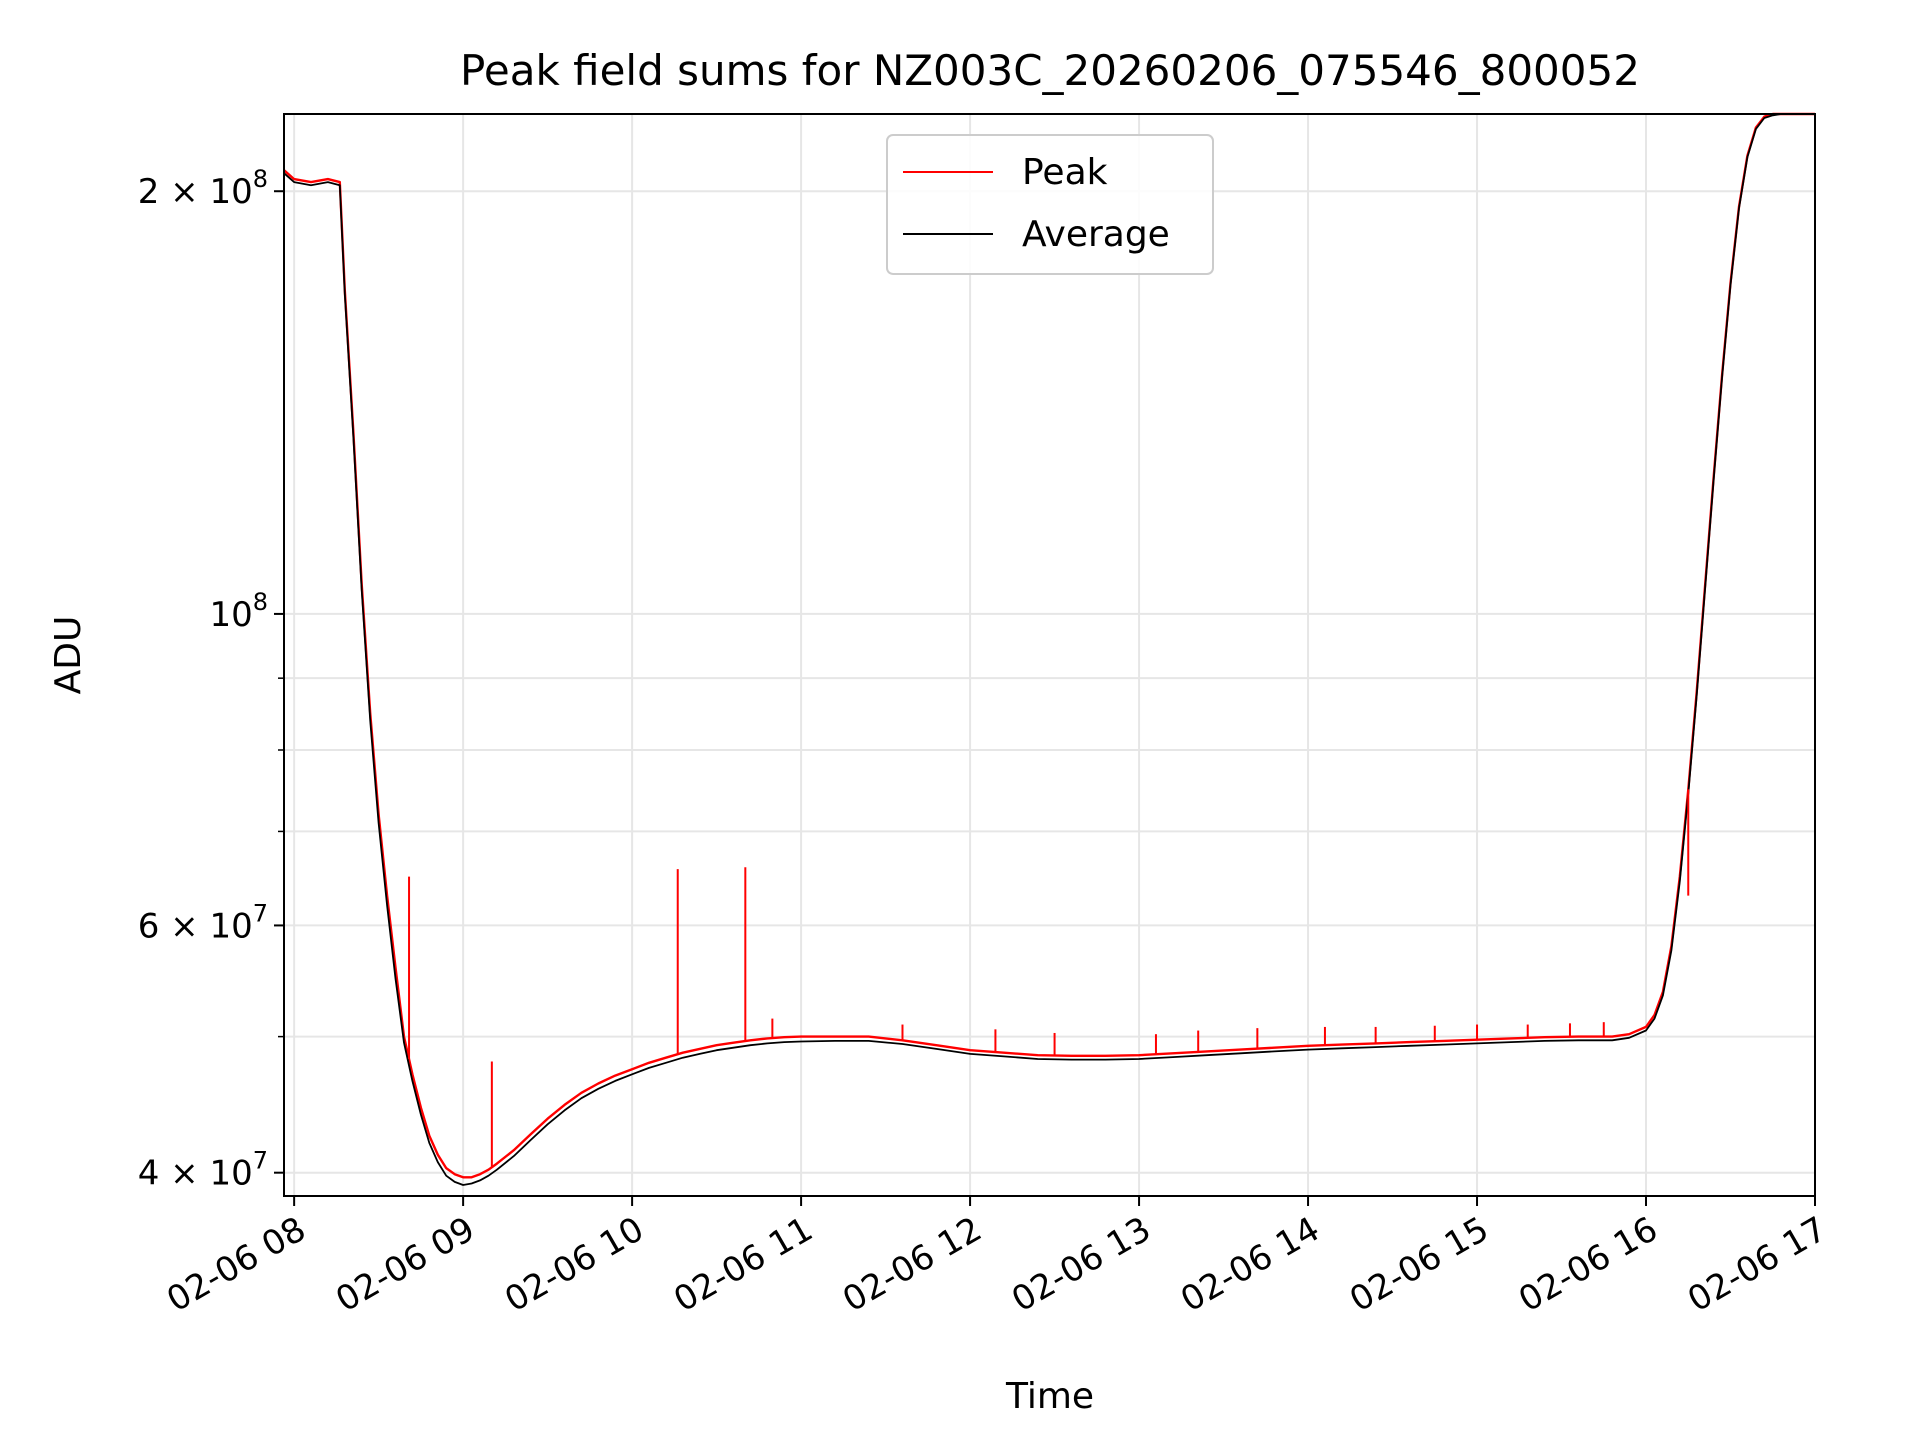 This screenshot has height=1440, width=1920. I want to click on legend-peak-label: Peak, so click(1065, 172).